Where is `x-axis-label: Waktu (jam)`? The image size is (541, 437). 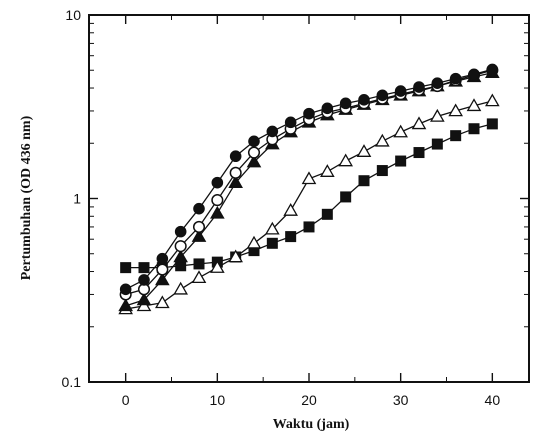
x-axis-label: Waktu (jam) is located at coordinates (311, 424).